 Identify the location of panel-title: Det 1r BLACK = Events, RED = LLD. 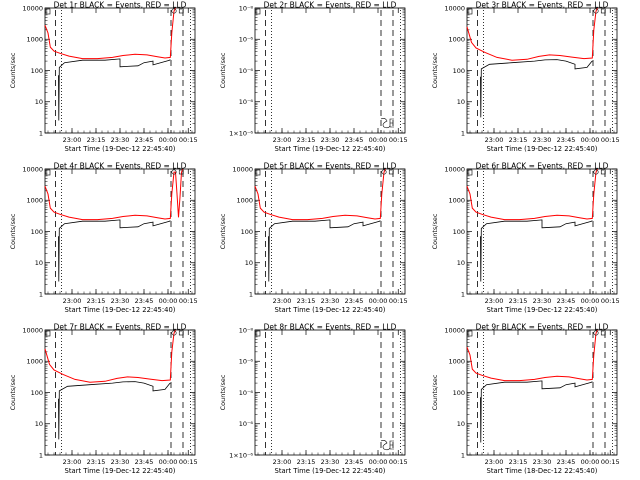
(120, 5).